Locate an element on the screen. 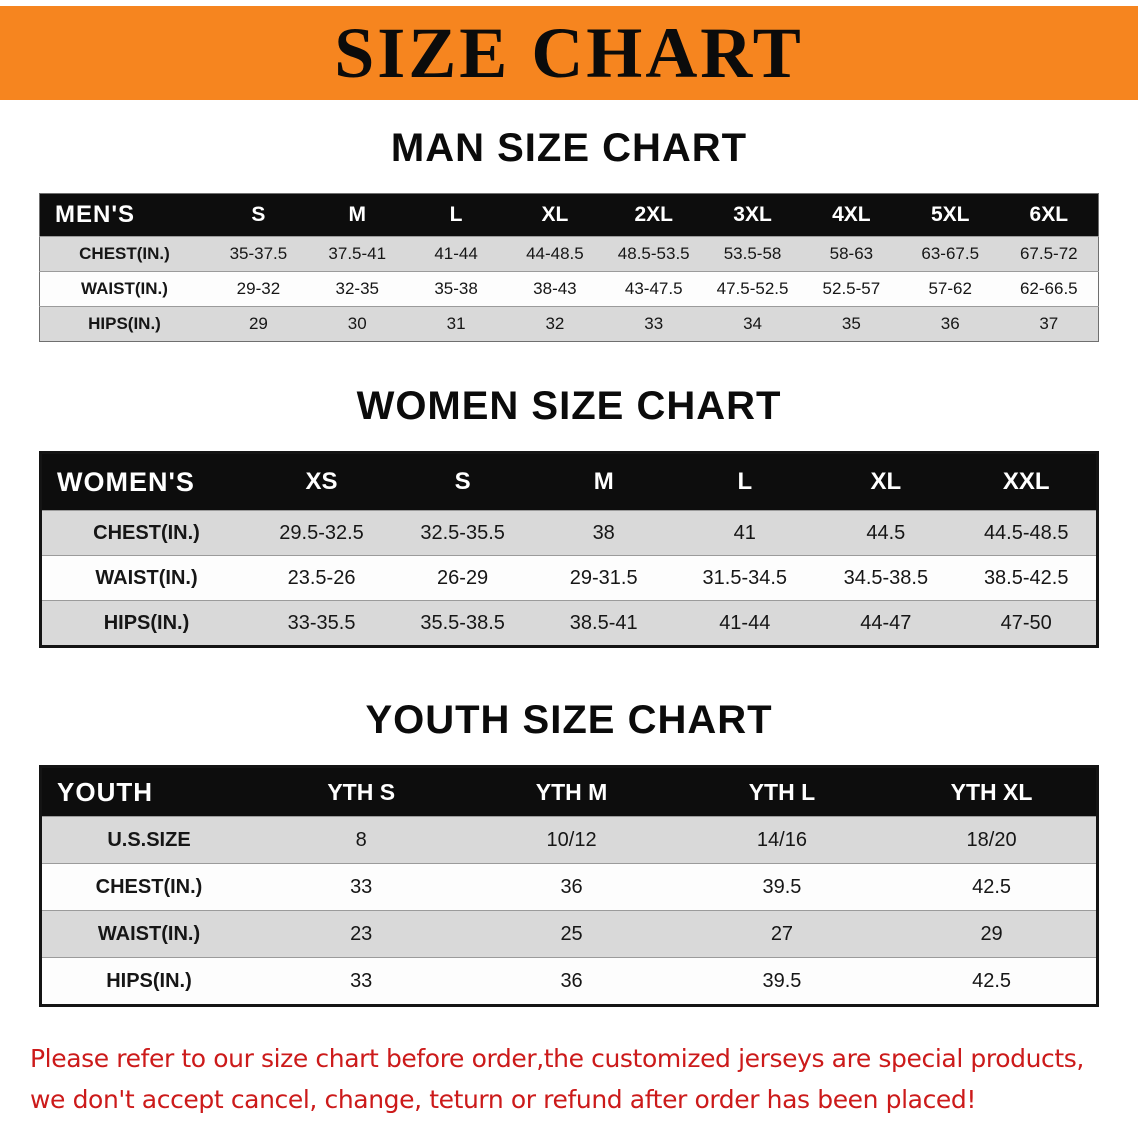  measurement-row: HIPS(IN.) 33 36 39.5 42.5 is located at coordinates (569, 981).